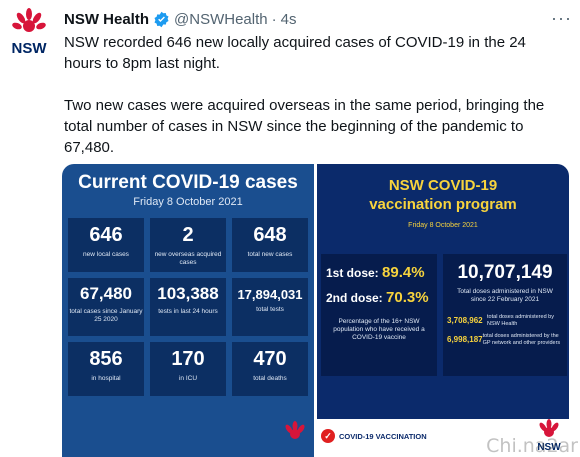 This screenshot has height=457, width=580. I want to click on stat-tile: 470 total deaths, so click(270, 369).